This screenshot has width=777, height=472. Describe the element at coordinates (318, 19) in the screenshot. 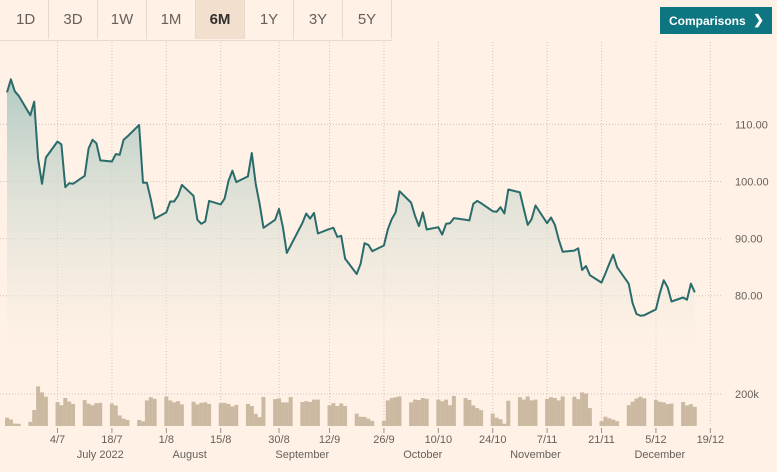

I see `range-button-3y: 3Y` at that location.